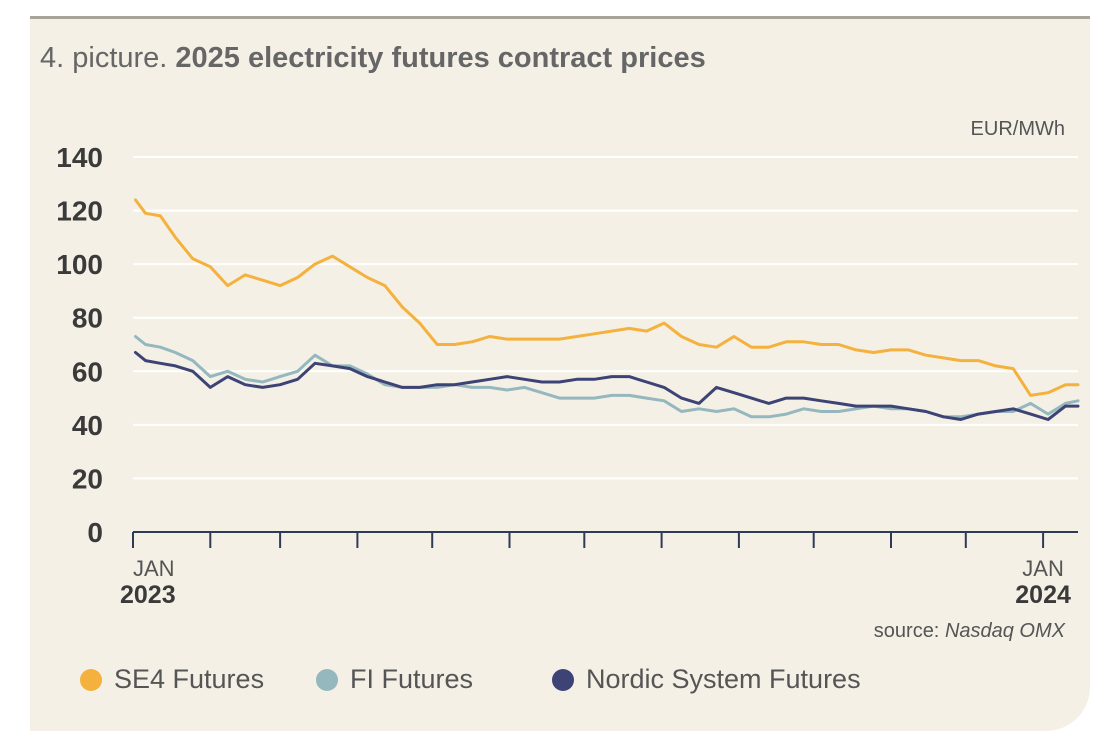 The width and height of the screenshot is (1117, 751). I want to click on unit-label: EUR/MWh, so click(1017, 129).